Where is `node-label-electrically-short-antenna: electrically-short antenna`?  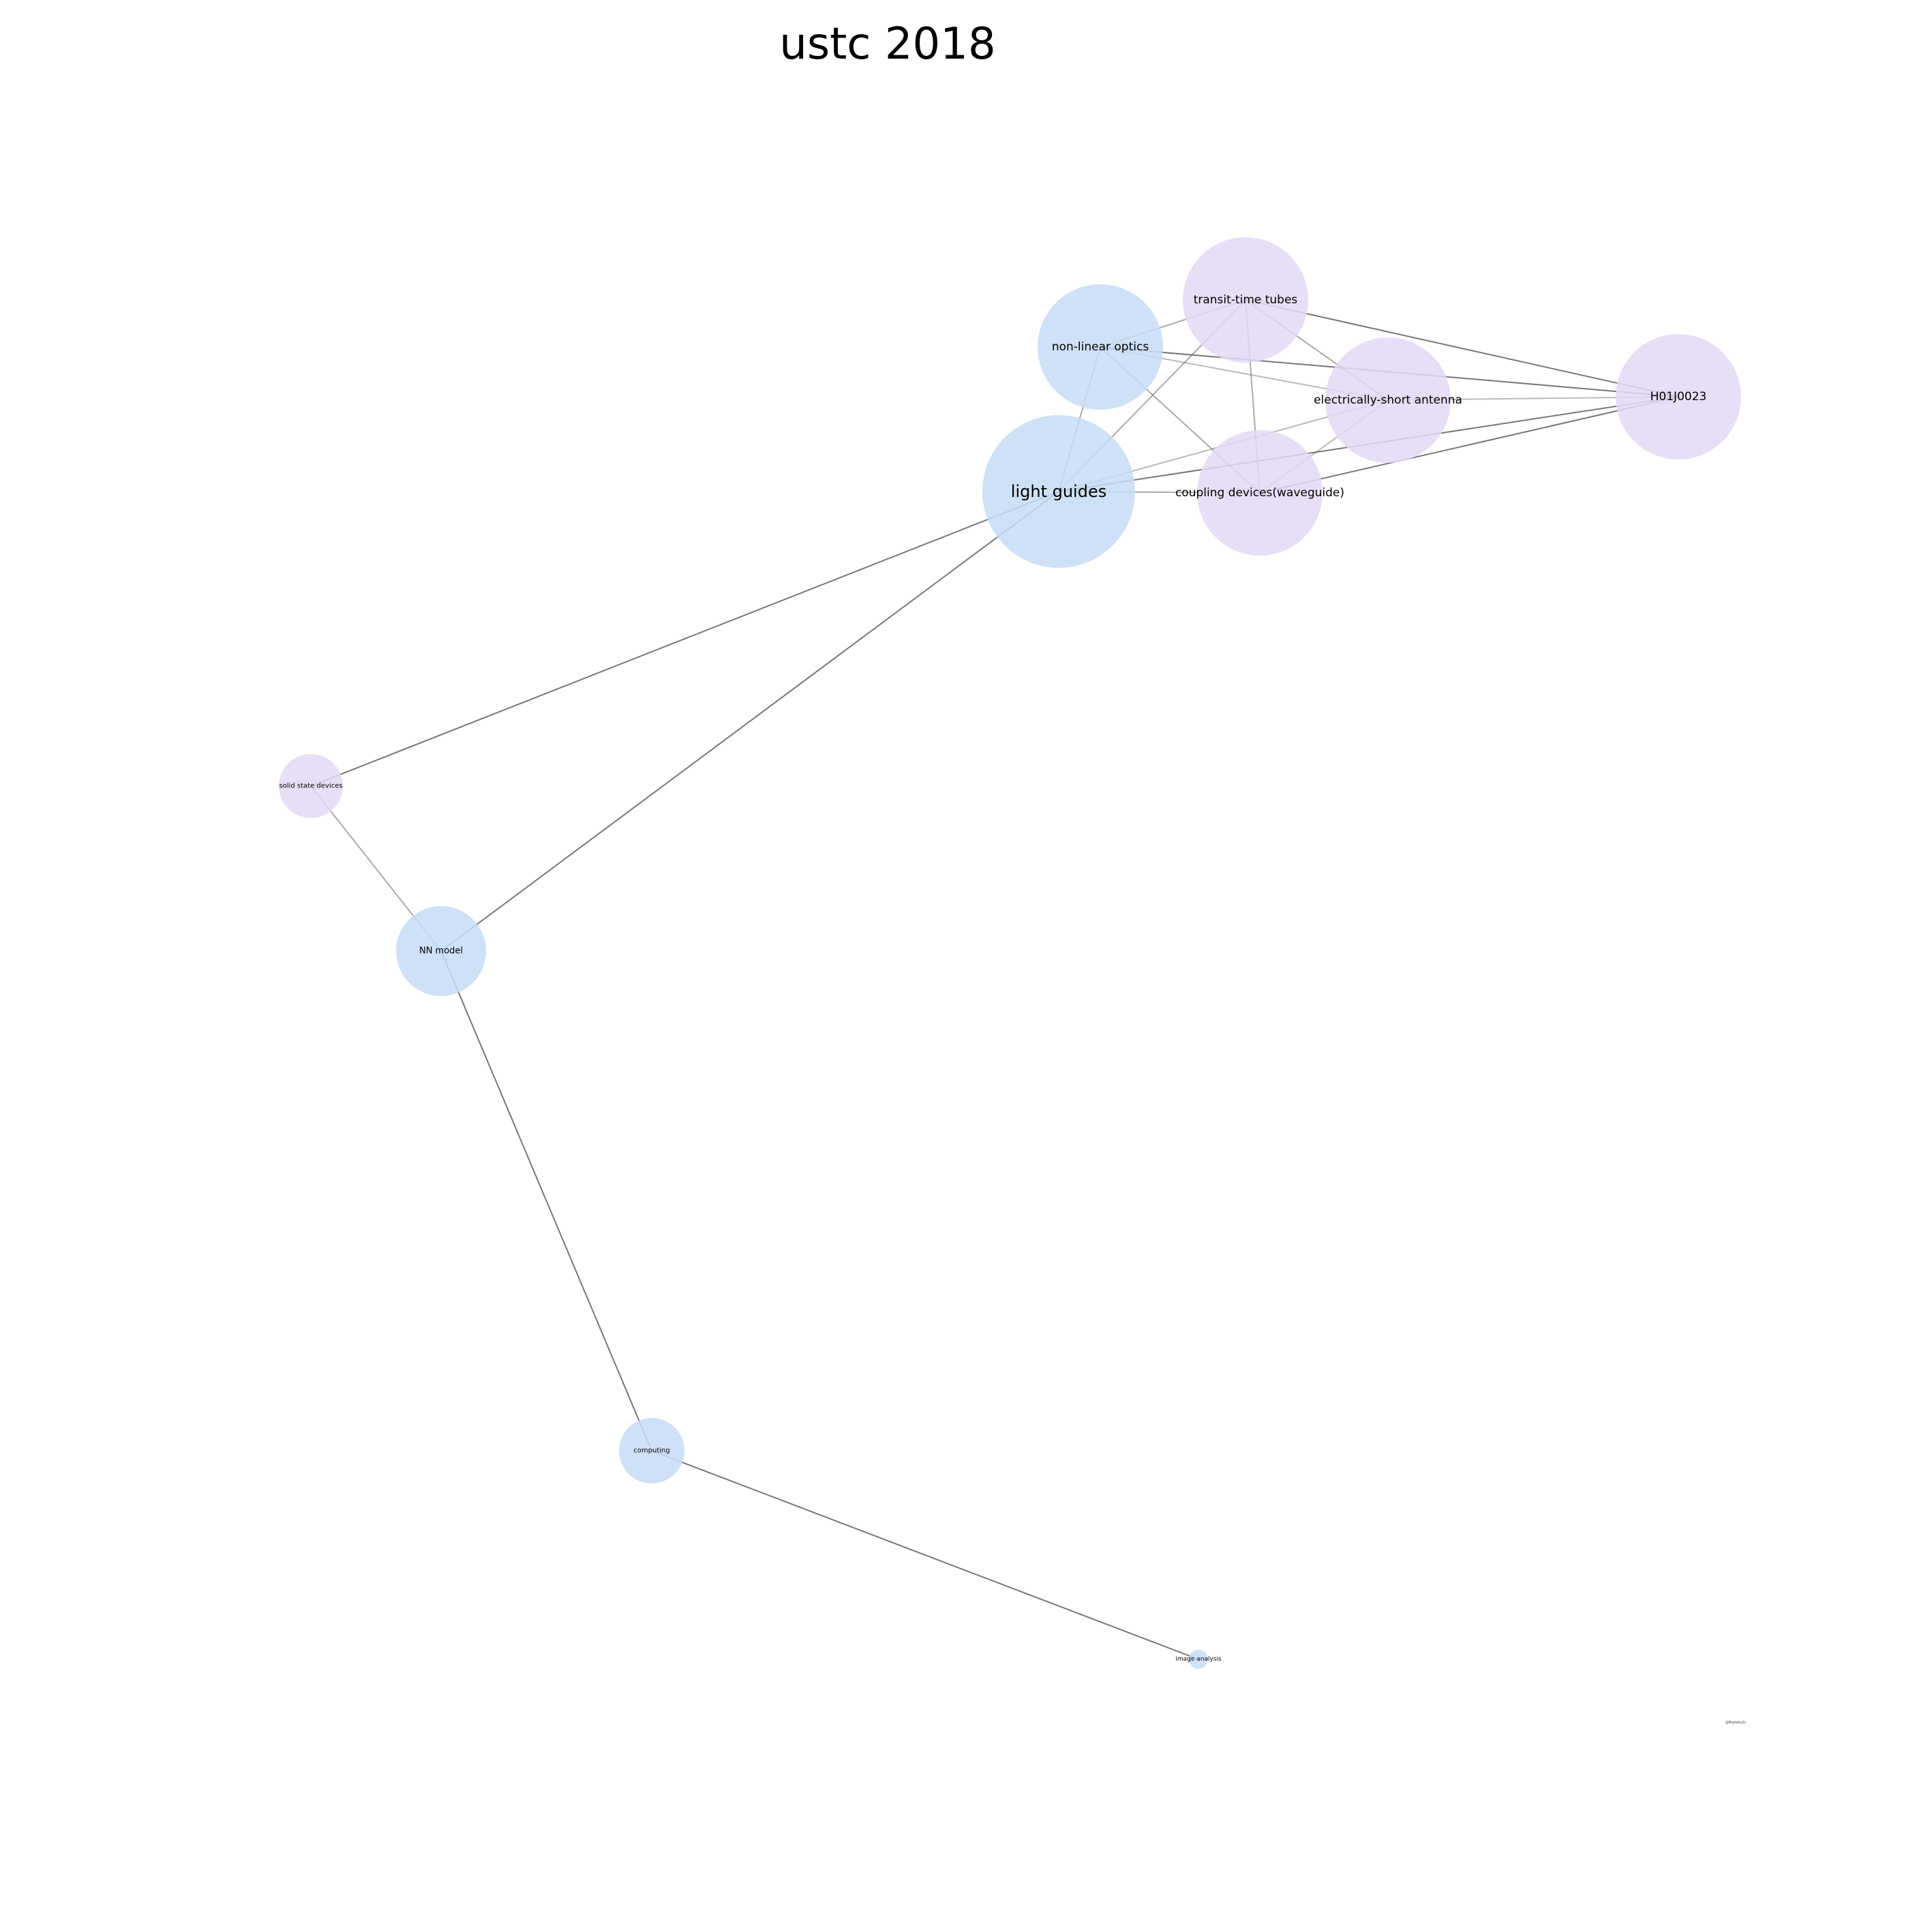
node-label-electrically-short-antenna: electrically-short antenna is located at coordinates (1388, 400).